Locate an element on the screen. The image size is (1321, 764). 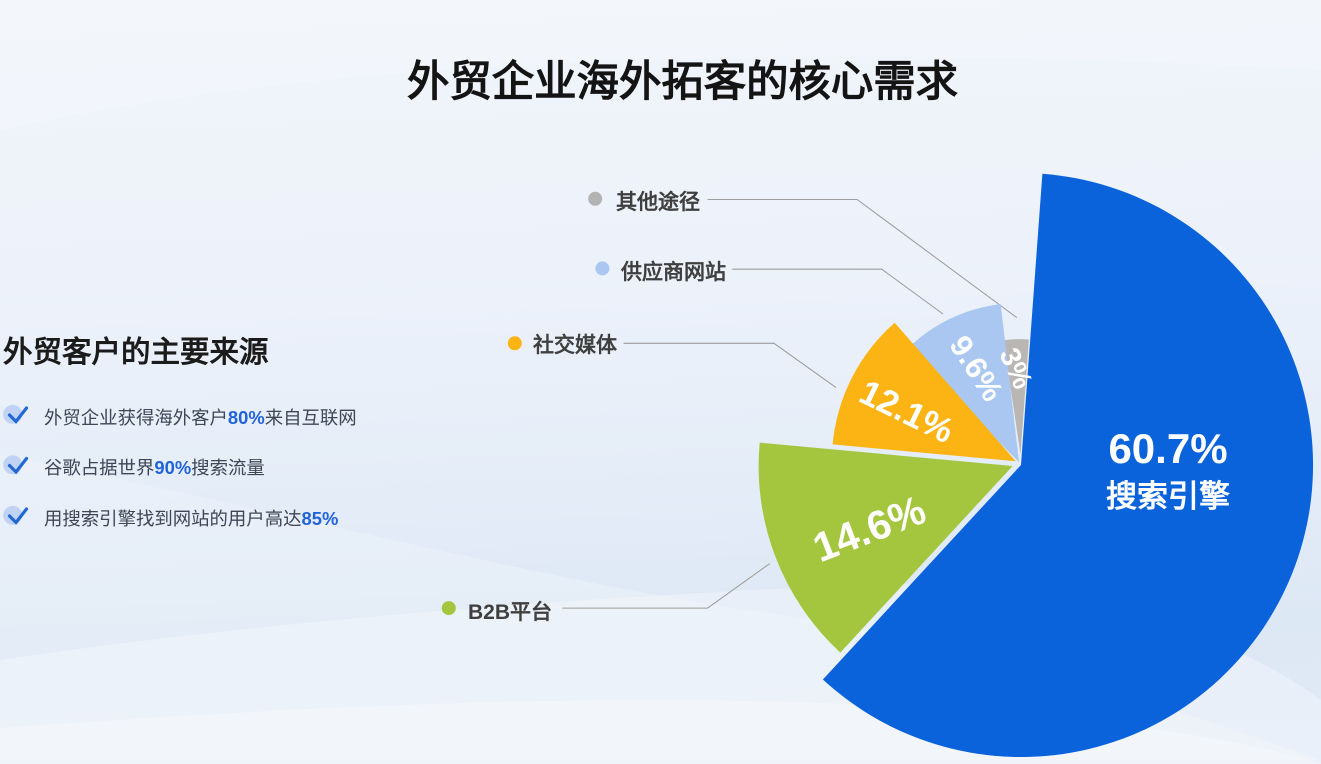
svg-text: 搜索引擎 is located at coordinates (1168, 496).